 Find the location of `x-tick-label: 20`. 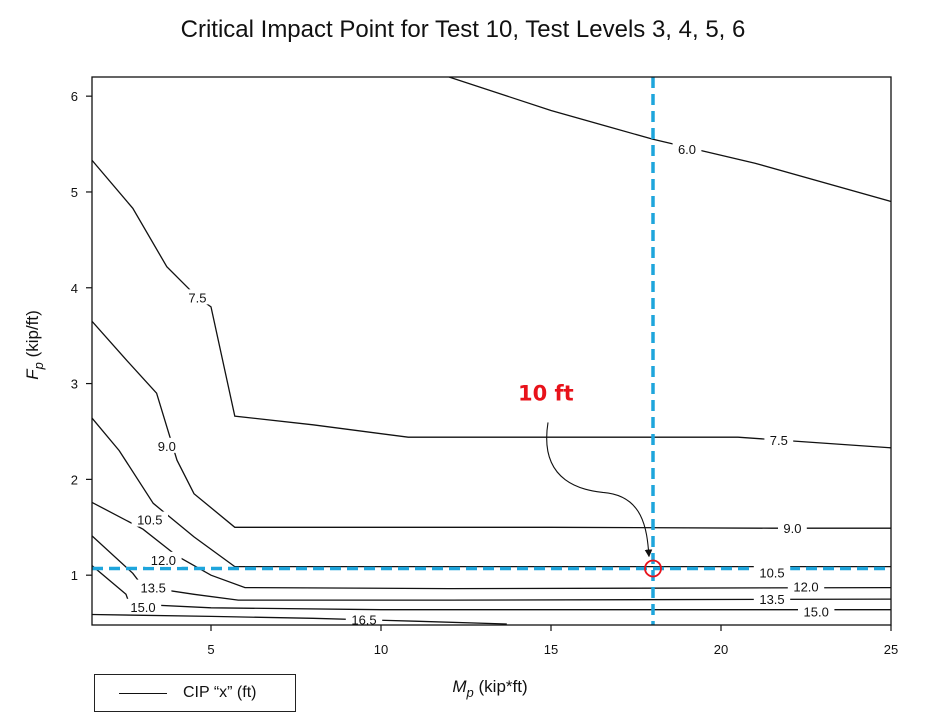

x-tick-label: 20 is located at coordinates (721, 649).